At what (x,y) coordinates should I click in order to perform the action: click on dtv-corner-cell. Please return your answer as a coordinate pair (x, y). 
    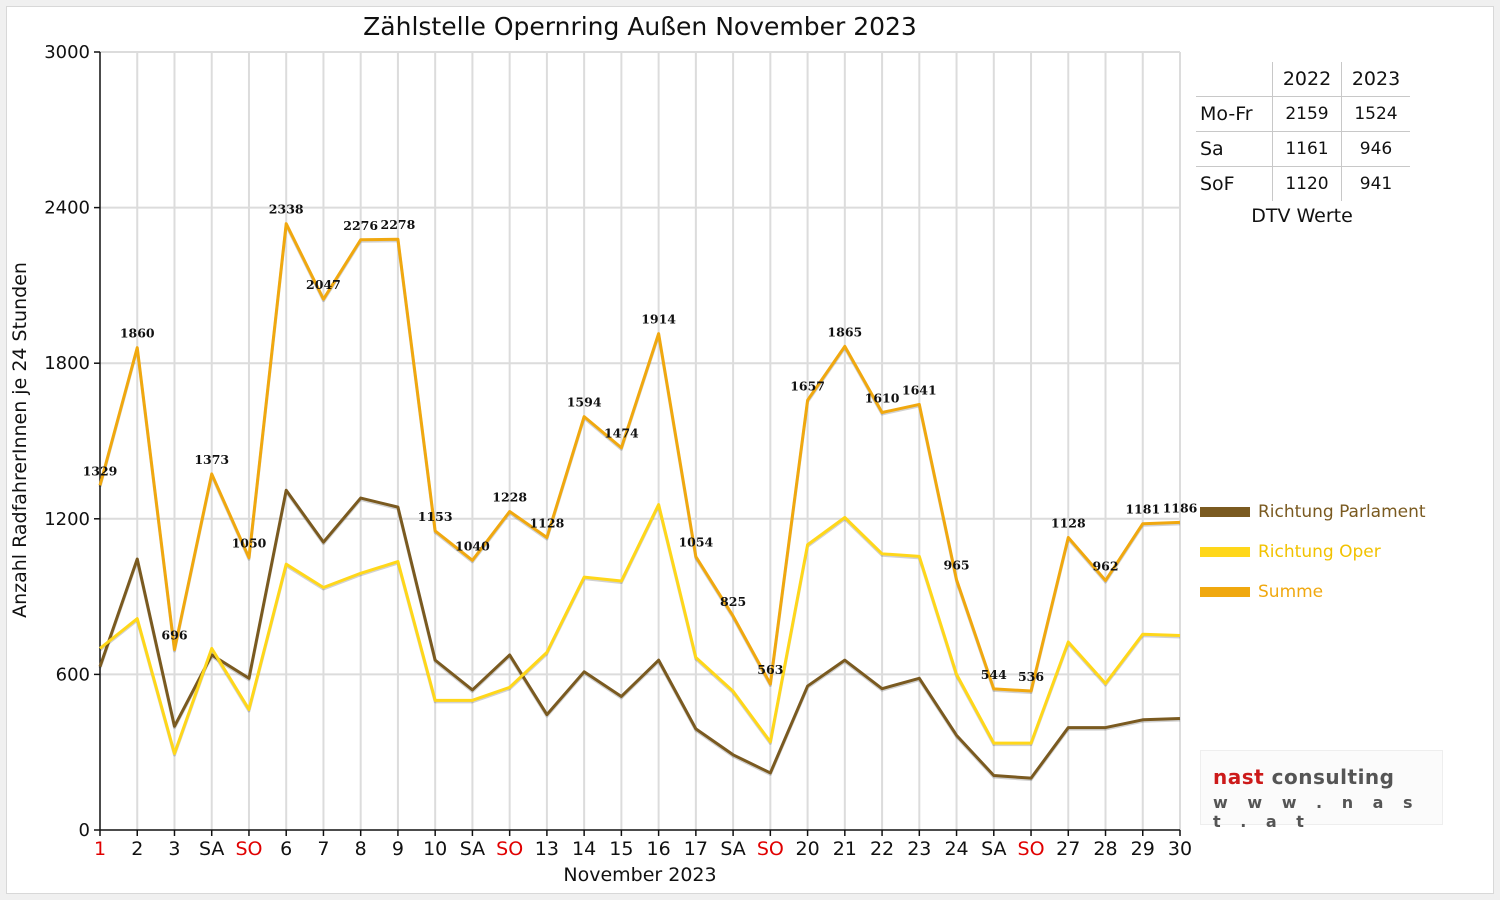
    Looking at the image, I should click on (1234, 79).